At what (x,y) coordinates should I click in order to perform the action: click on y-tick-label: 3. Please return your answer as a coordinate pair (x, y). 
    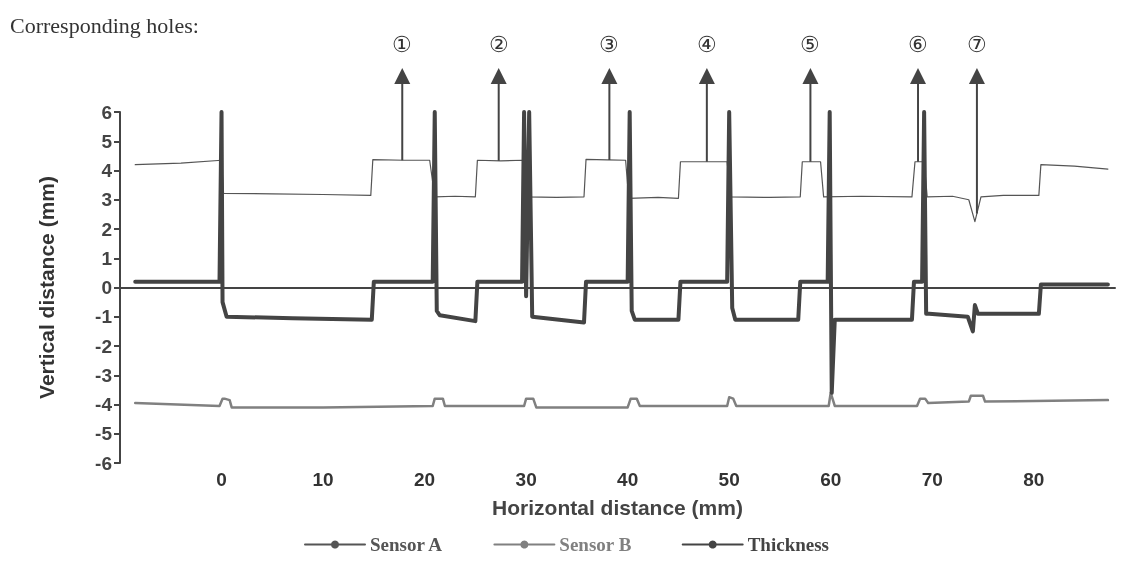
    Looking at the image, I should click on (106, 200).